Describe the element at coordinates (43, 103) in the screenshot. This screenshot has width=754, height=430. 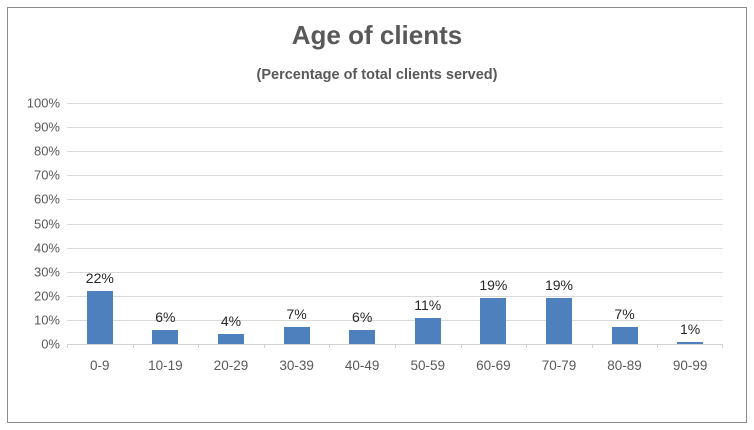
I see `y-axis-tick-label: 100%` at that location.